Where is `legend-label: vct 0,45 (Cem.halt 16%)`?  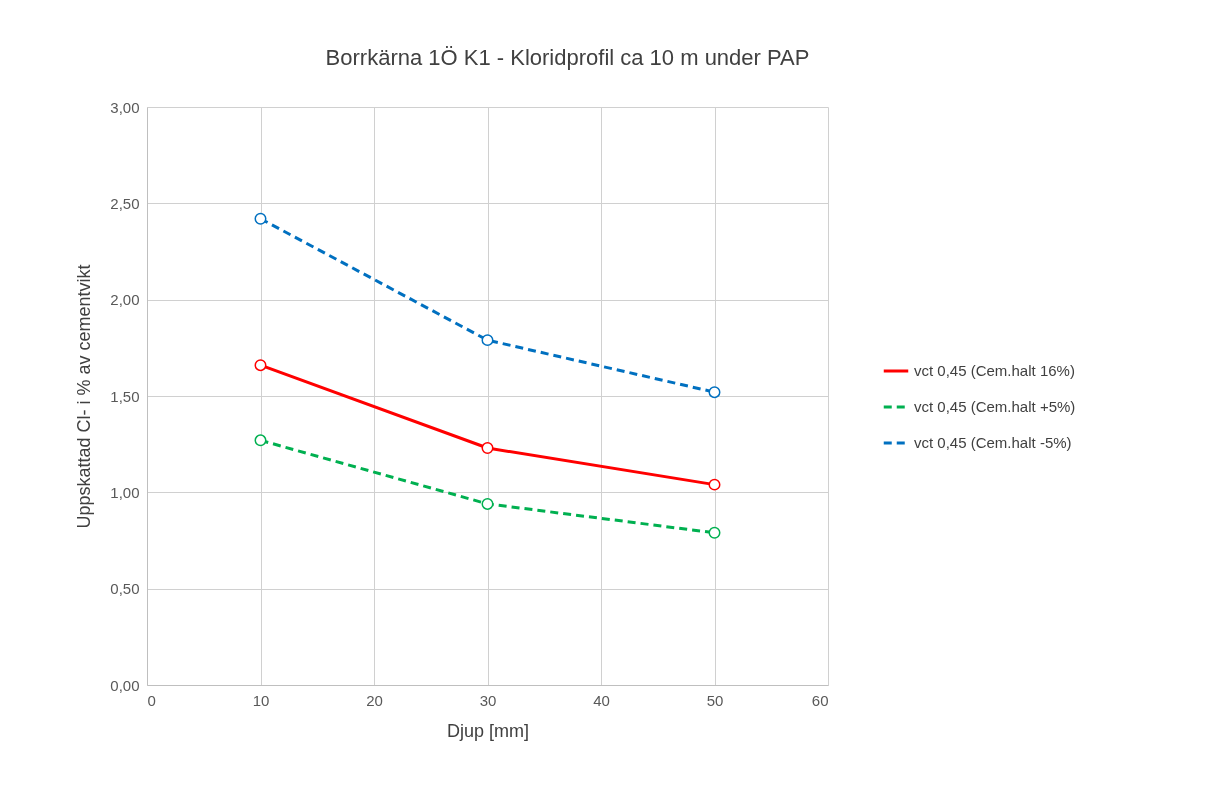 legend-label: vct 0,45 (Cem.halt 16%) is located at coordinates (994, 370).